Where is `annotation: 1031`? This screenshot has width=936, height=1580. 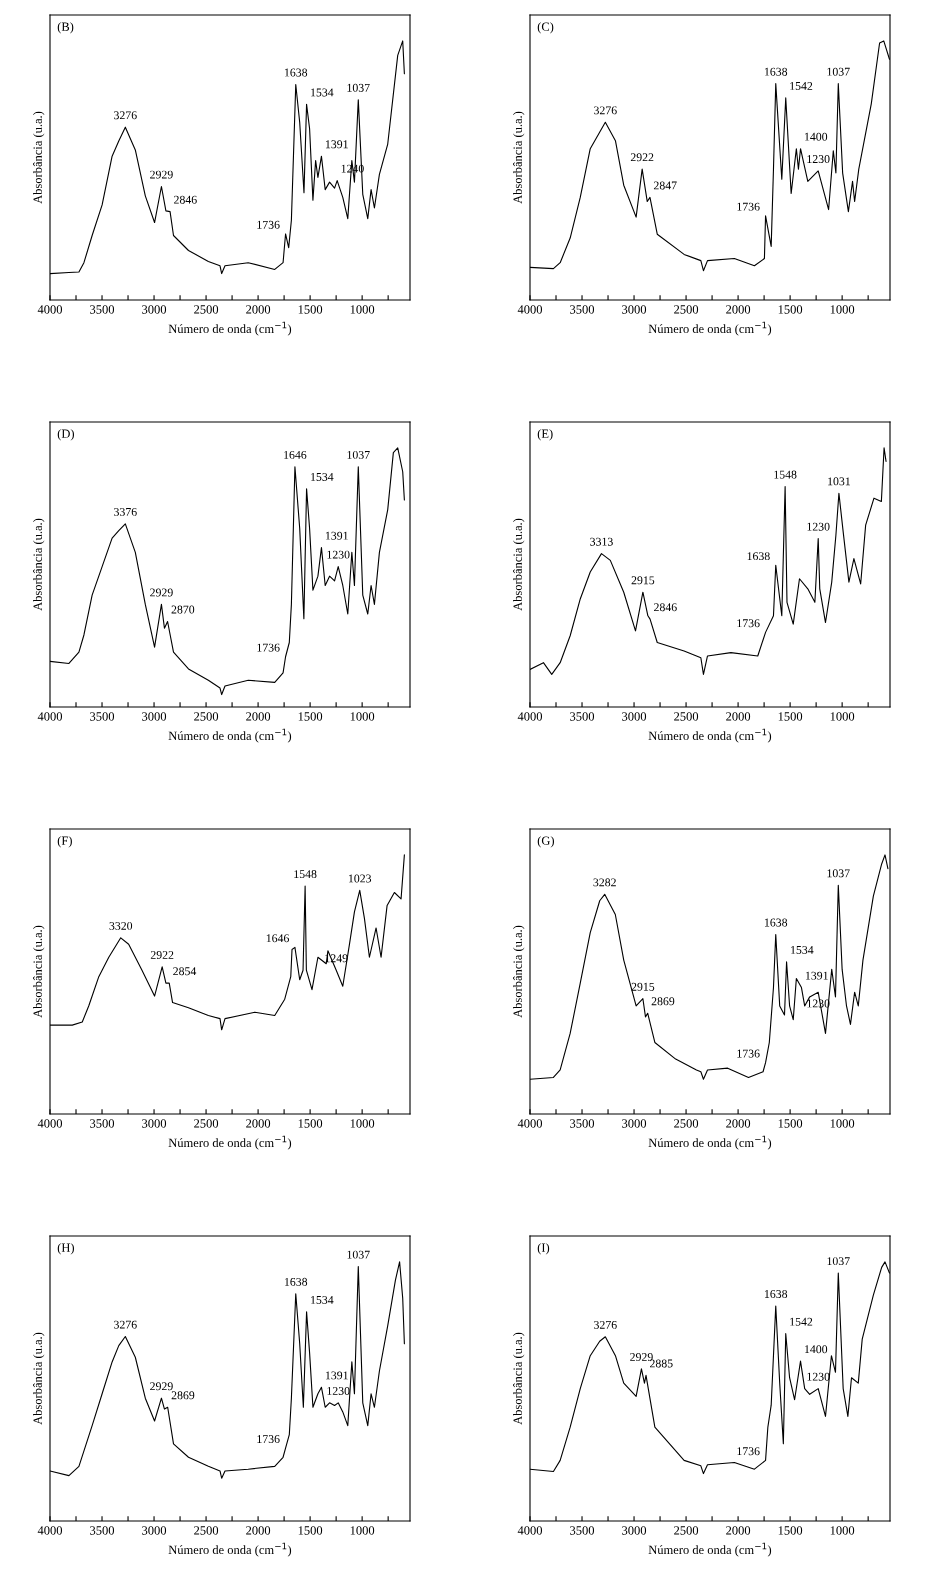
annotation: 1031 is located at coordinates (839, 481).